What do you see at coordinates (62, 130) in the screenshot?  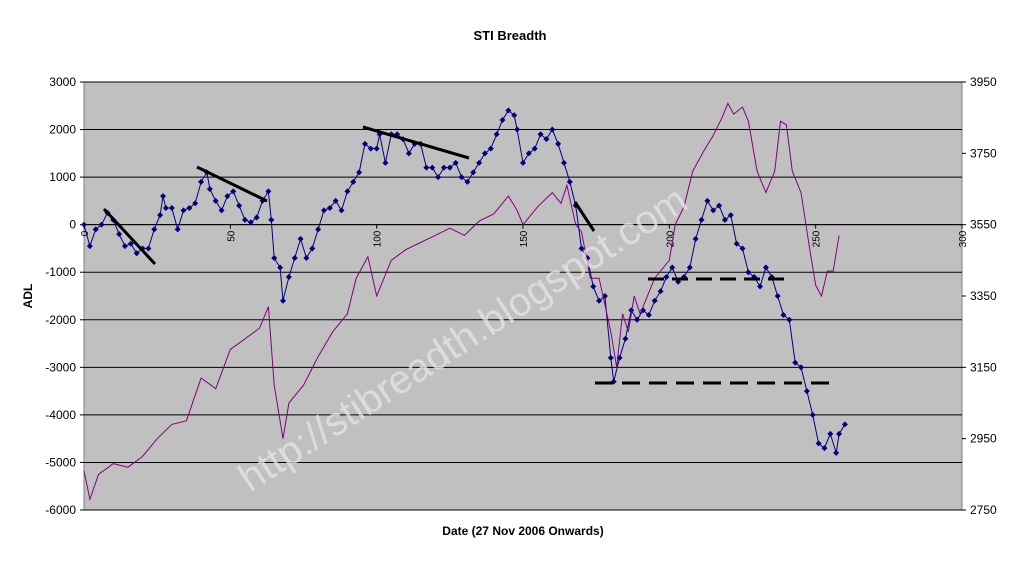 I see `y-tick-label: 2000` at bounding box center [62, 130].